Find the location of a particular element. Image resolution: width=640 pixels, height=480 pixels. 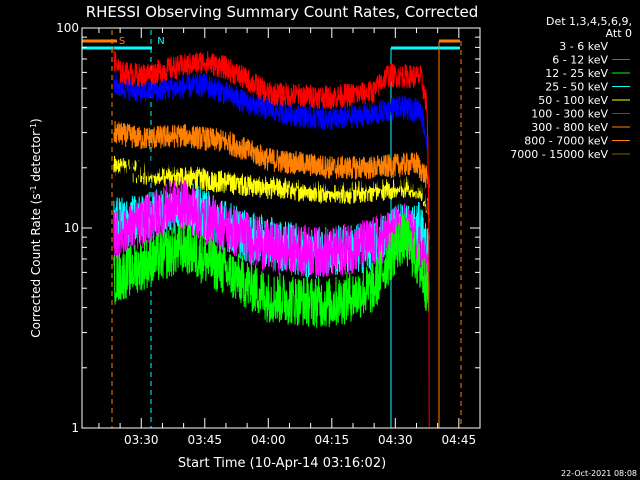

legend-entry-label: 6 - 12 keV is located at coordinates (580, 60).